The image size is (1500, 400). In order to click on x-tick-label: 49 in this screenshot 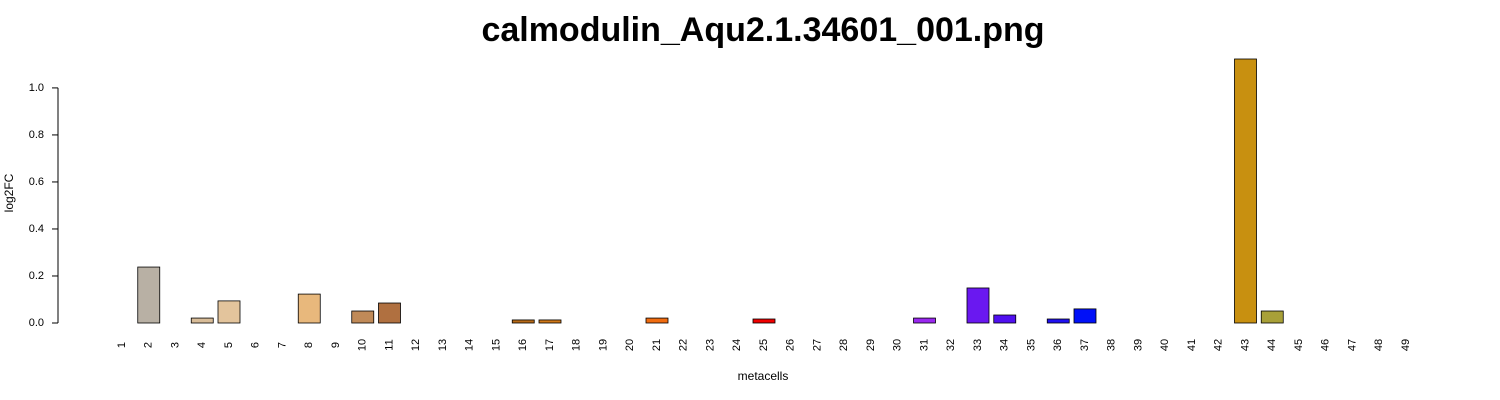, I will do `click(1406, 345)`.